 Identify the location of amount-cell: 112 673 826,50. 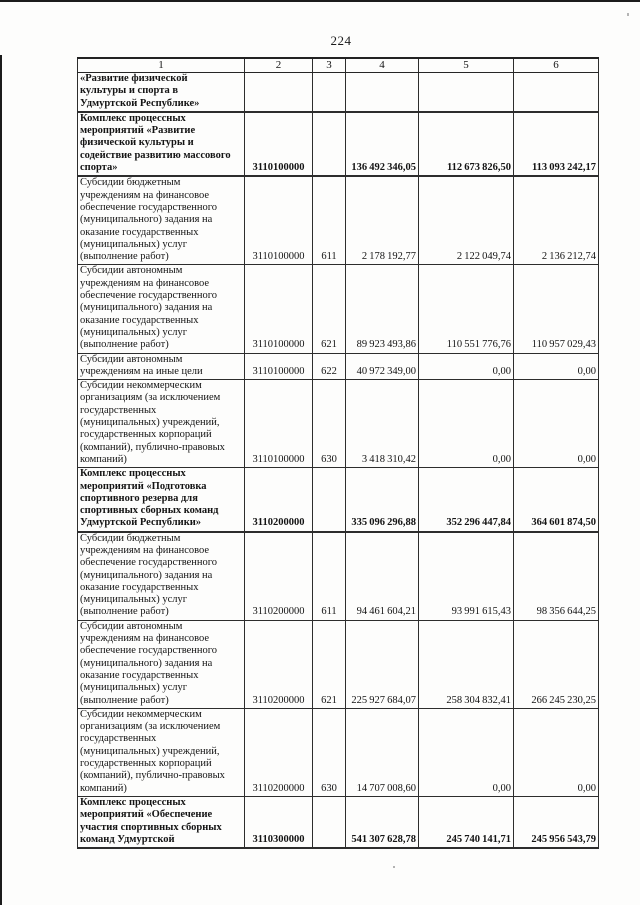
(466, 144).